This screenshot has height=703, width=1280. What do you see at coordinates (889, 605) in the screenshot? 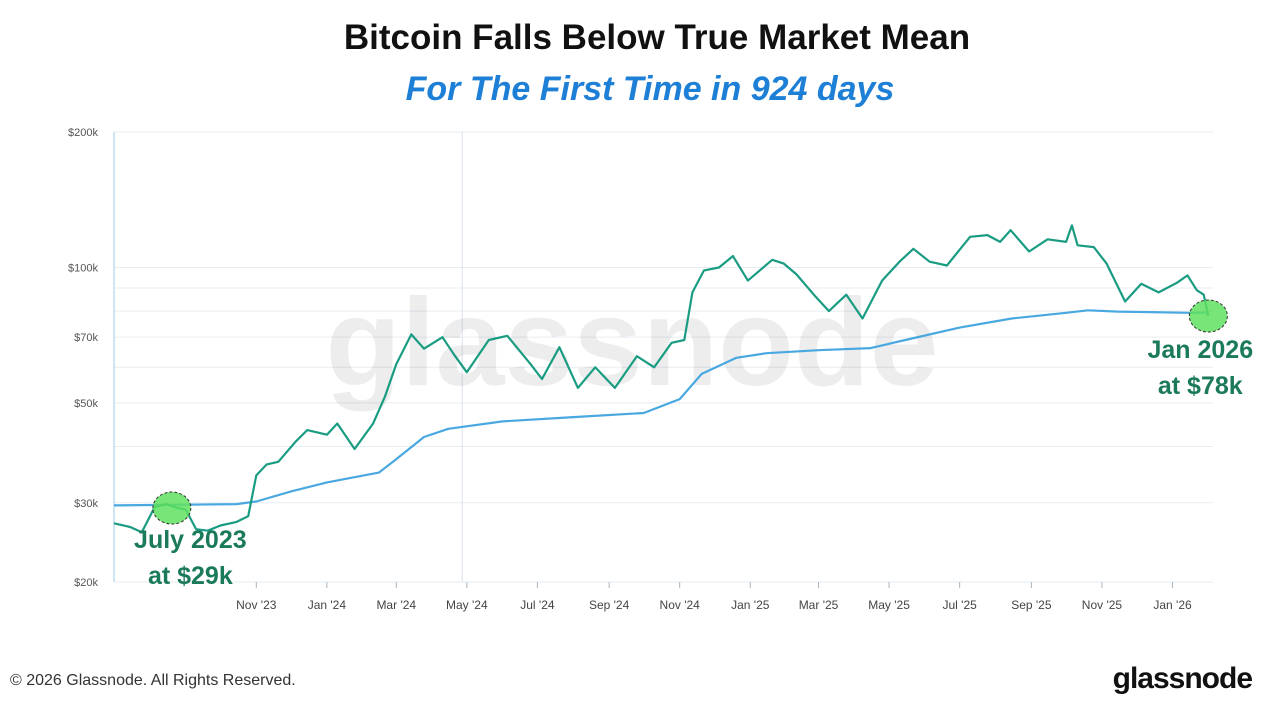
I see `x-tick-label: May '25` at bounding box center [889, 605].